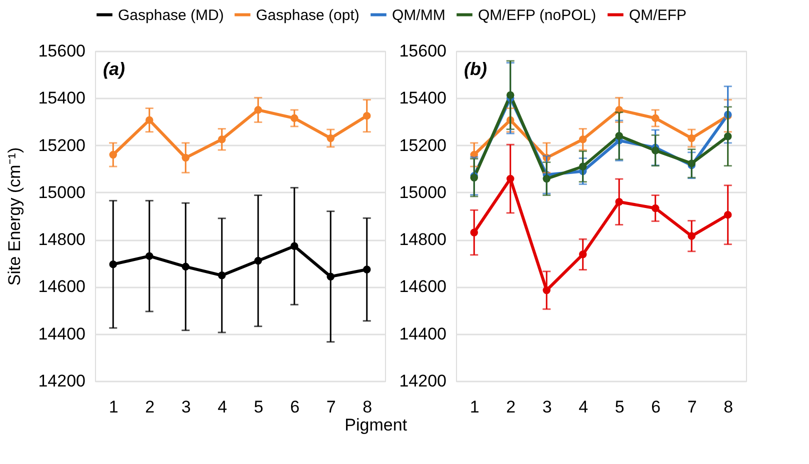 The width and height of the screenshot is (809, 464). Describe the element at coordinates (376, 425) in the screenshot. I see `x-axis-title: Pigment` at that location.